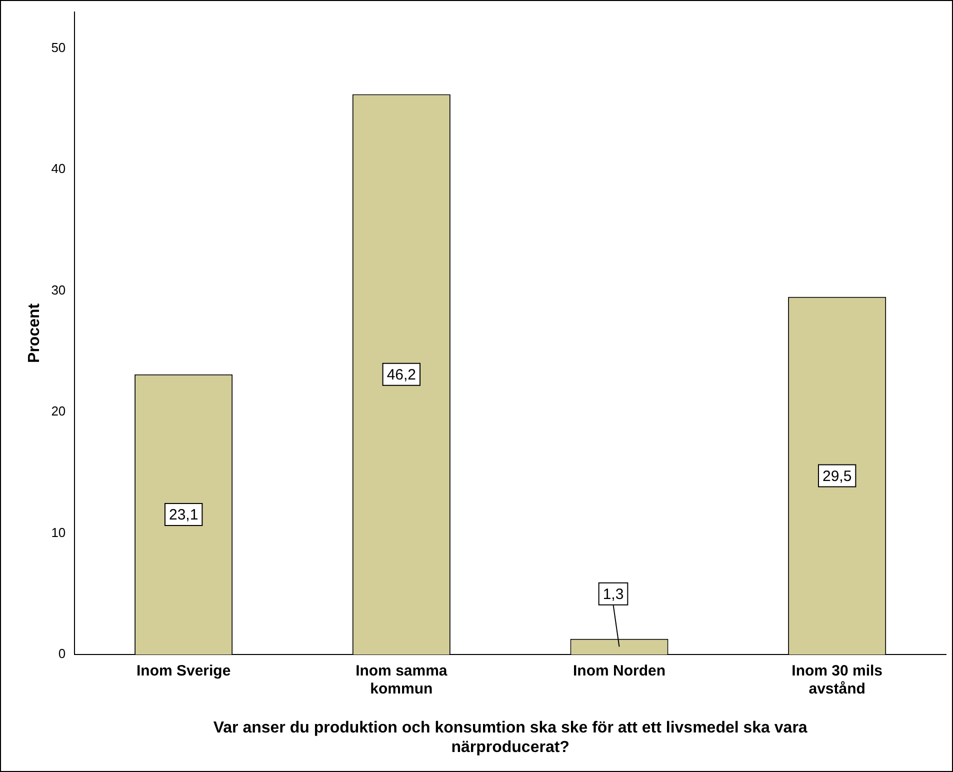  Describe the element at coordinates (183, 515) in the screenshot. I see `data-label: 23,1` at that location.